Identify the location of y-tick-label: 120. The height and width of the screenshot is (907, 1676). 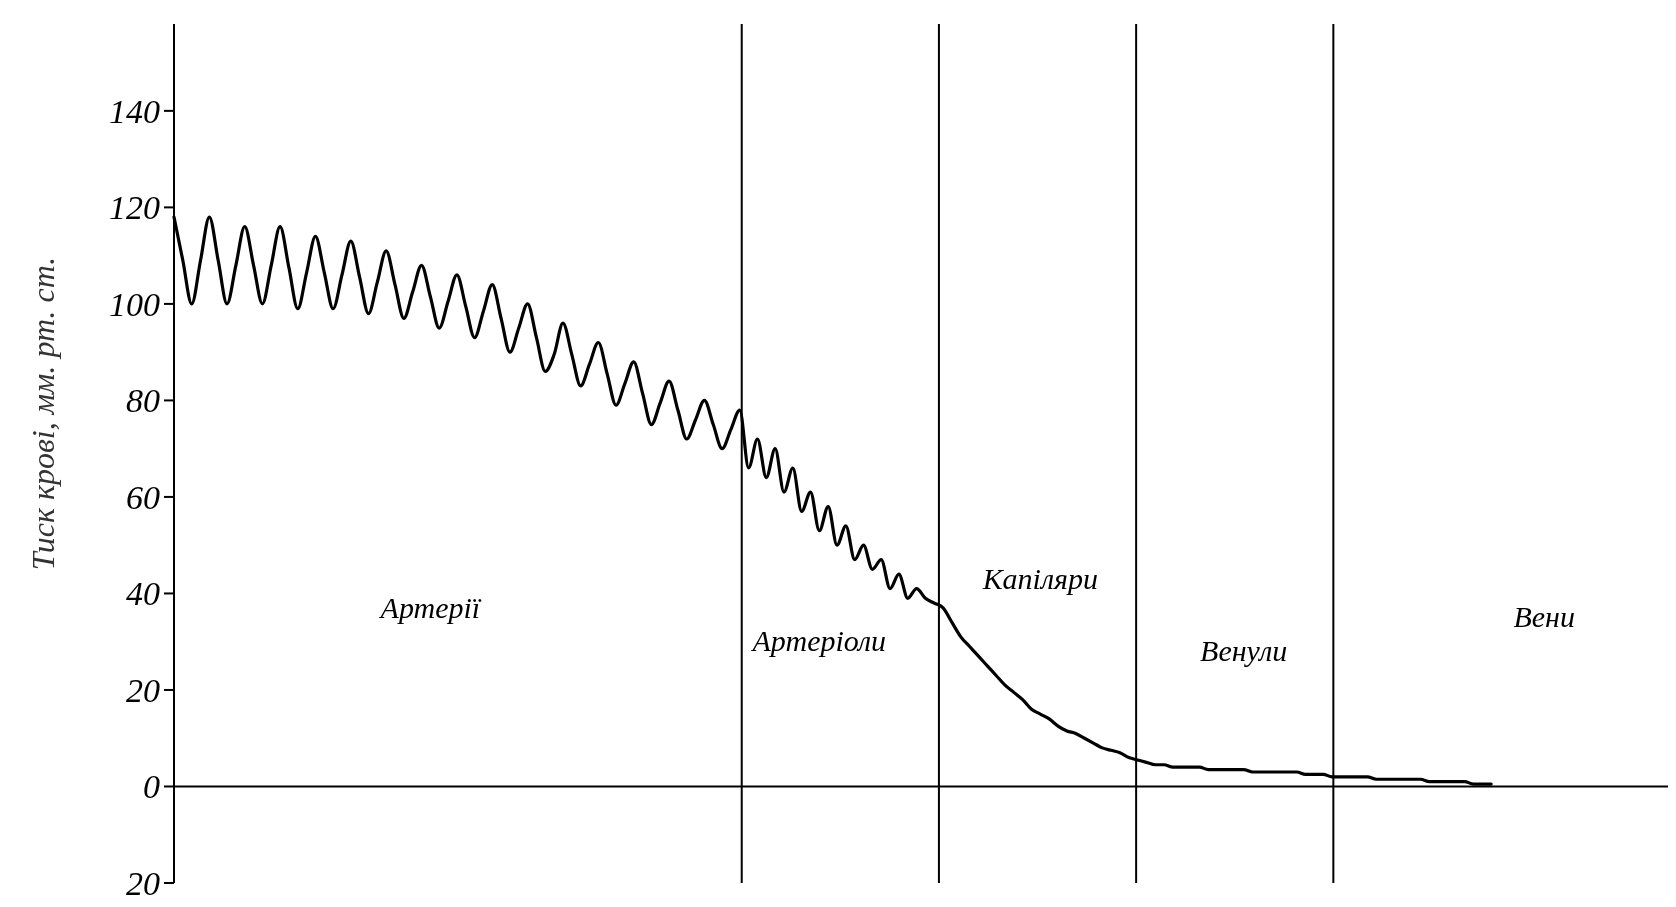
(134, 208).